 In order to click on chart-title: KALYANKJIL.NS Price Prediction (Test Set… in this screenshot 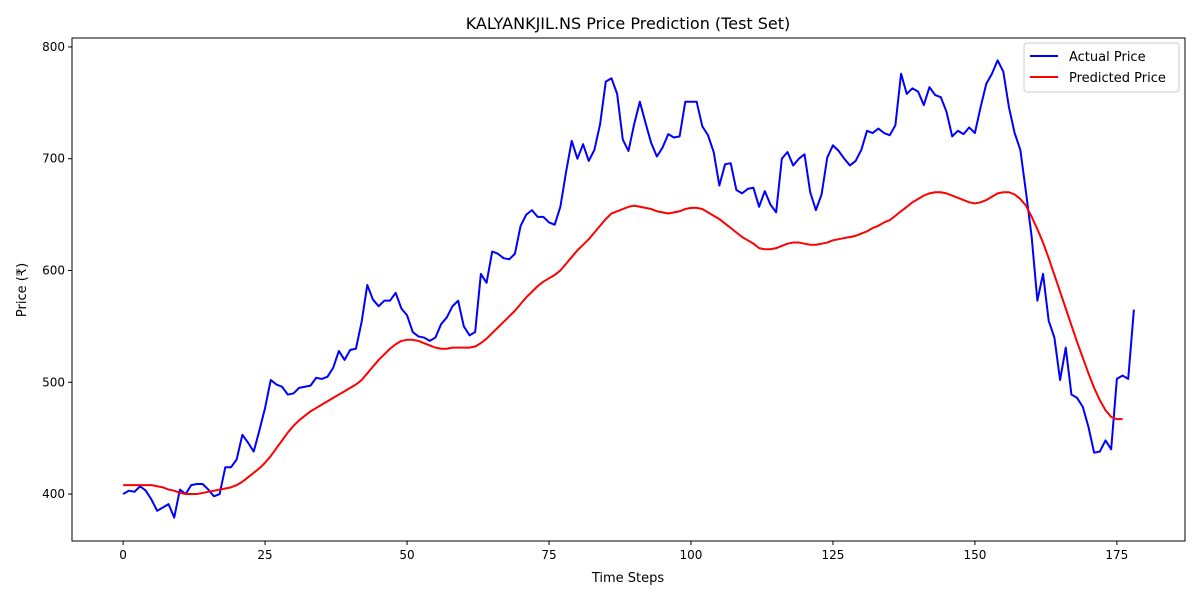, I will do `click(628, 23)`.